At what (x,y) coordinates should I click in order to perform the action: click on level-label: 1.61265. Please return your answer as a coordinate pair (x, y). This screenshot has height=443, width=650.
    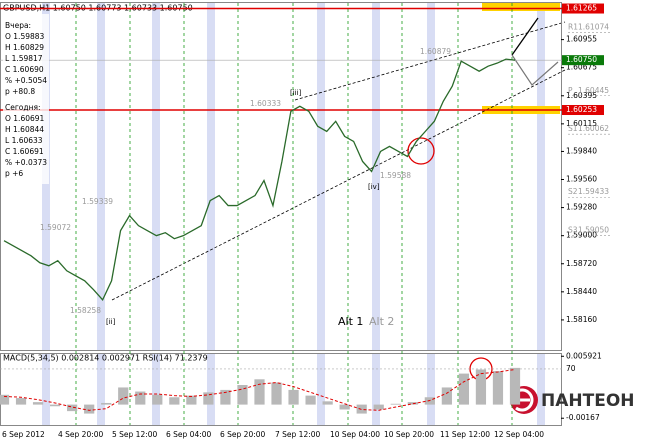
    Looking at the image, I should click on (581, 8).